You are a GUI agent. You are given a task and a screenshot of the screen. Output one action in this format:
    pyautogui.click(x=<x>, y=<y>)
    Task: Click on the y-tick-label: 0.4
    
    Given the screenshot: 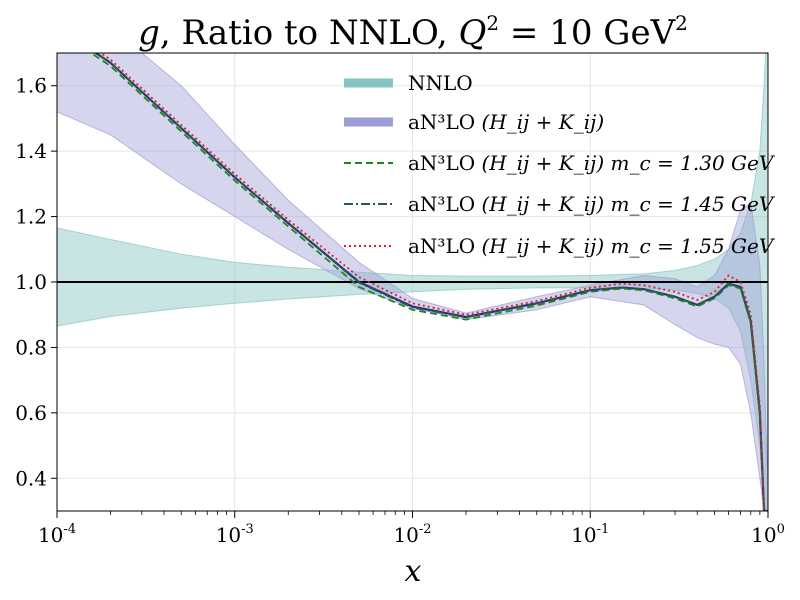 What is the action you would take?
    pyautogui.click(x=31, y=478)
    